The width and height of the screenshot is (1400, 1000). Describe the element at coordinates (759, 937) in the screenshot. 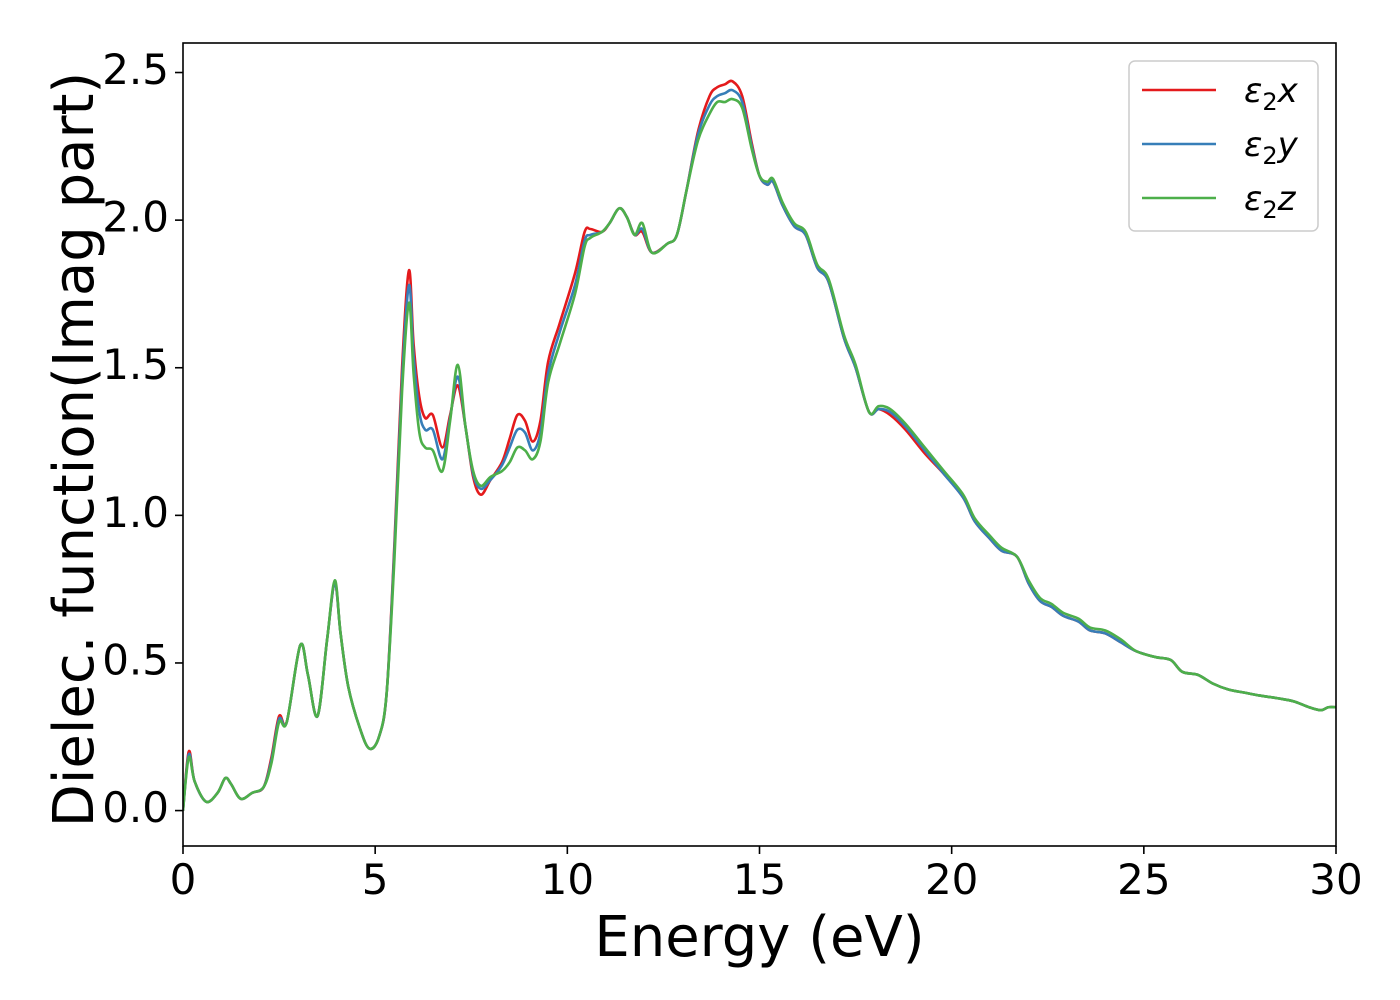

I see `x-axis-label: Energy (eV)` at that location.